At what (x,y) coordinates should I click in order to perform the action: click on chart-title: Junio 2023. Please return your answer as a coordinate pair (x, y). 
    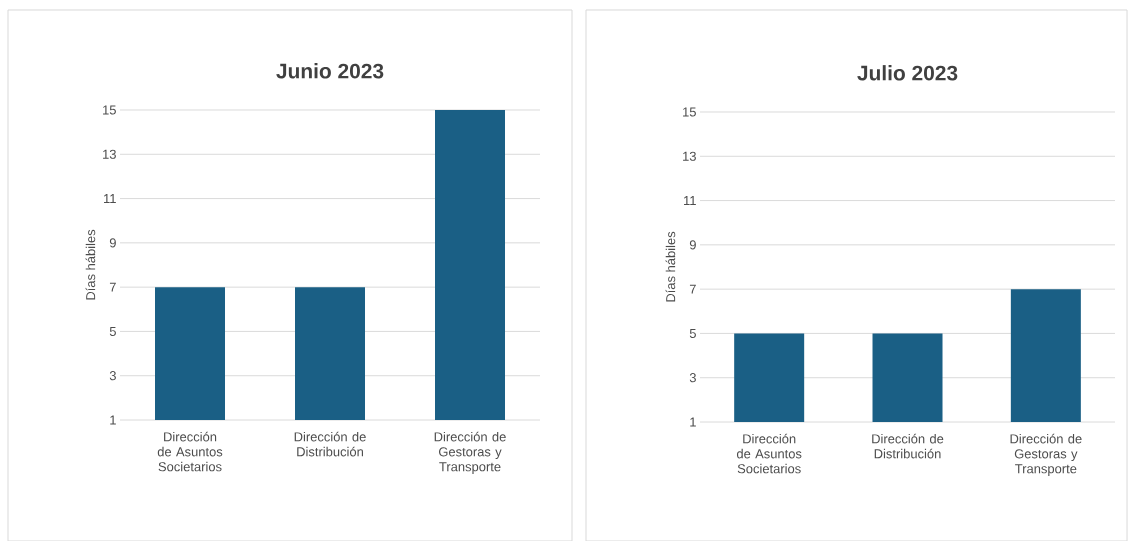
    Looking at the image, I should click on (330, 71).